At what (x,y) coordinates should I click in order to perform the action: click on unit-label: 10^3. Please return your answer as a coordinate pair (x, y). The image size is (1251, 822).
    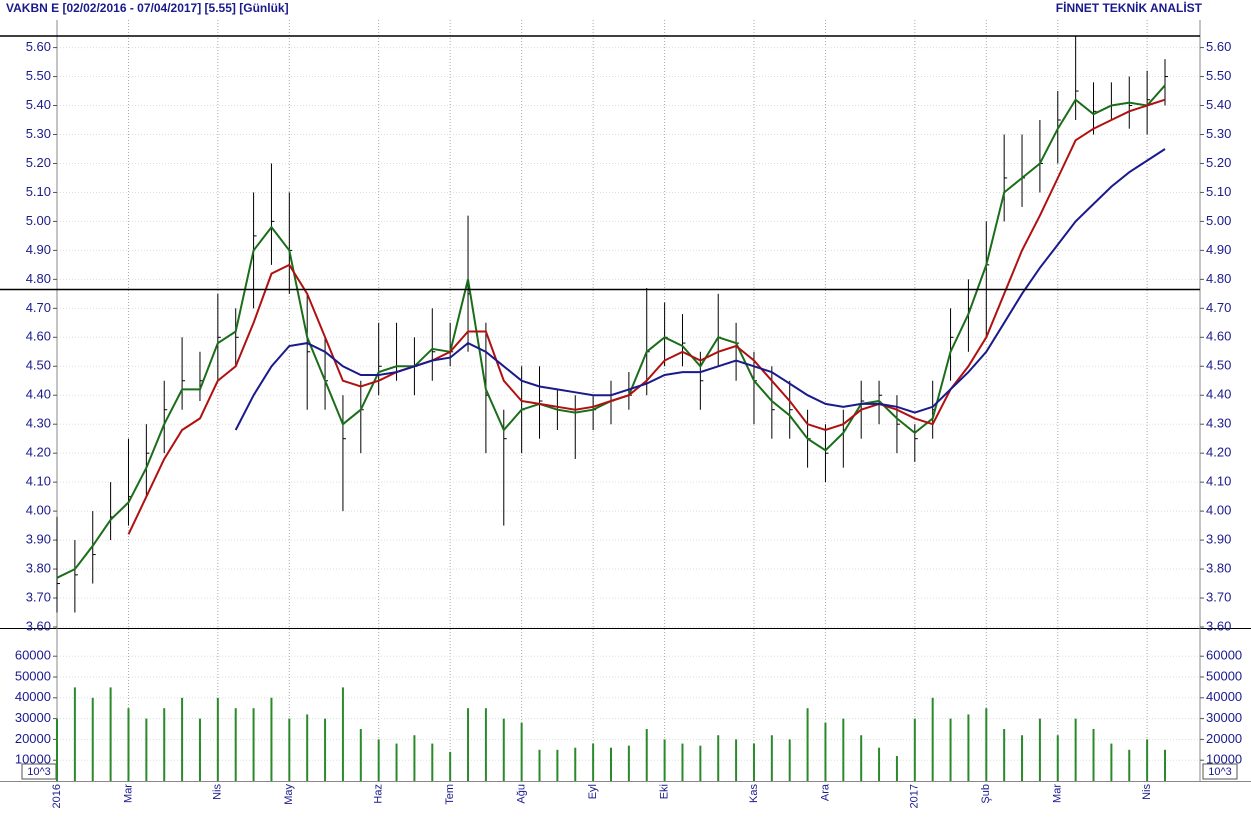
    Looking at the image, I should click on (1220, 772).